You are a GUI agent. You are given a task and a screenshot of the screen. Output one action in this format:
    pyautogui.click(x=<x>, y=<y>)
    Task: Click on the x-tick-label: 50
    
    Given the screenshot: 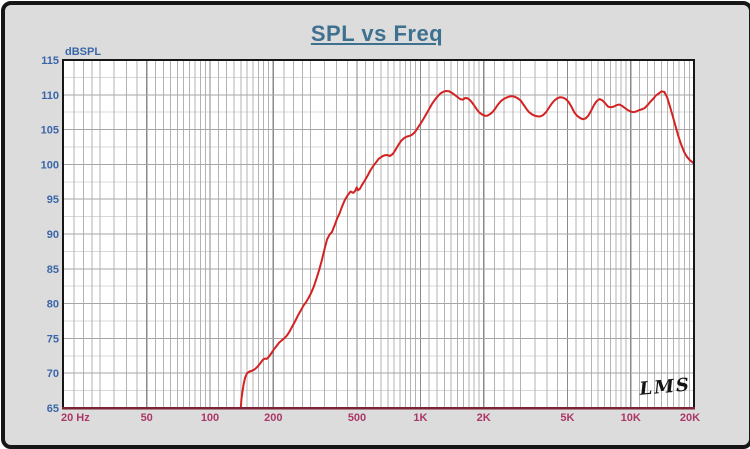 What is the action you would take?
    pyautogui.click(x=147, y=418)
    